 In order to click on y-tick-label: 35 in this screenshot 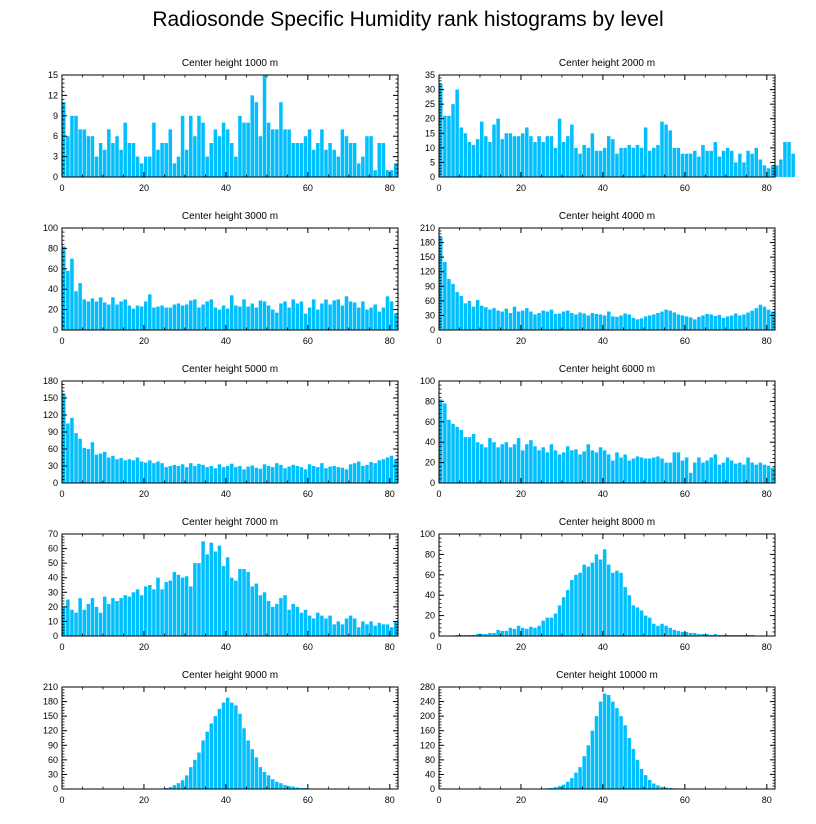, I will do `click(430, 75)`.